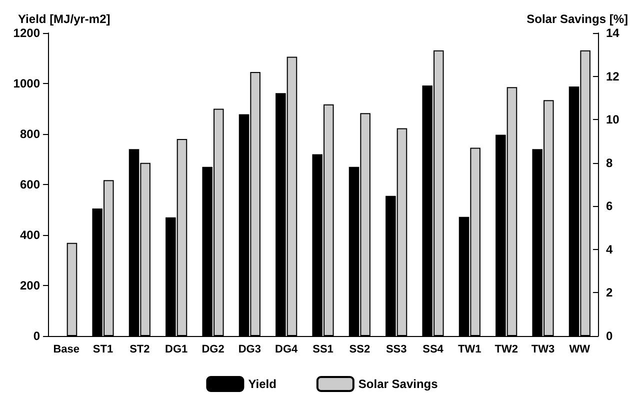  Describe the element at coordinates (30, 134) in the screenshot. I see `y-tick-label: 800` at that location.